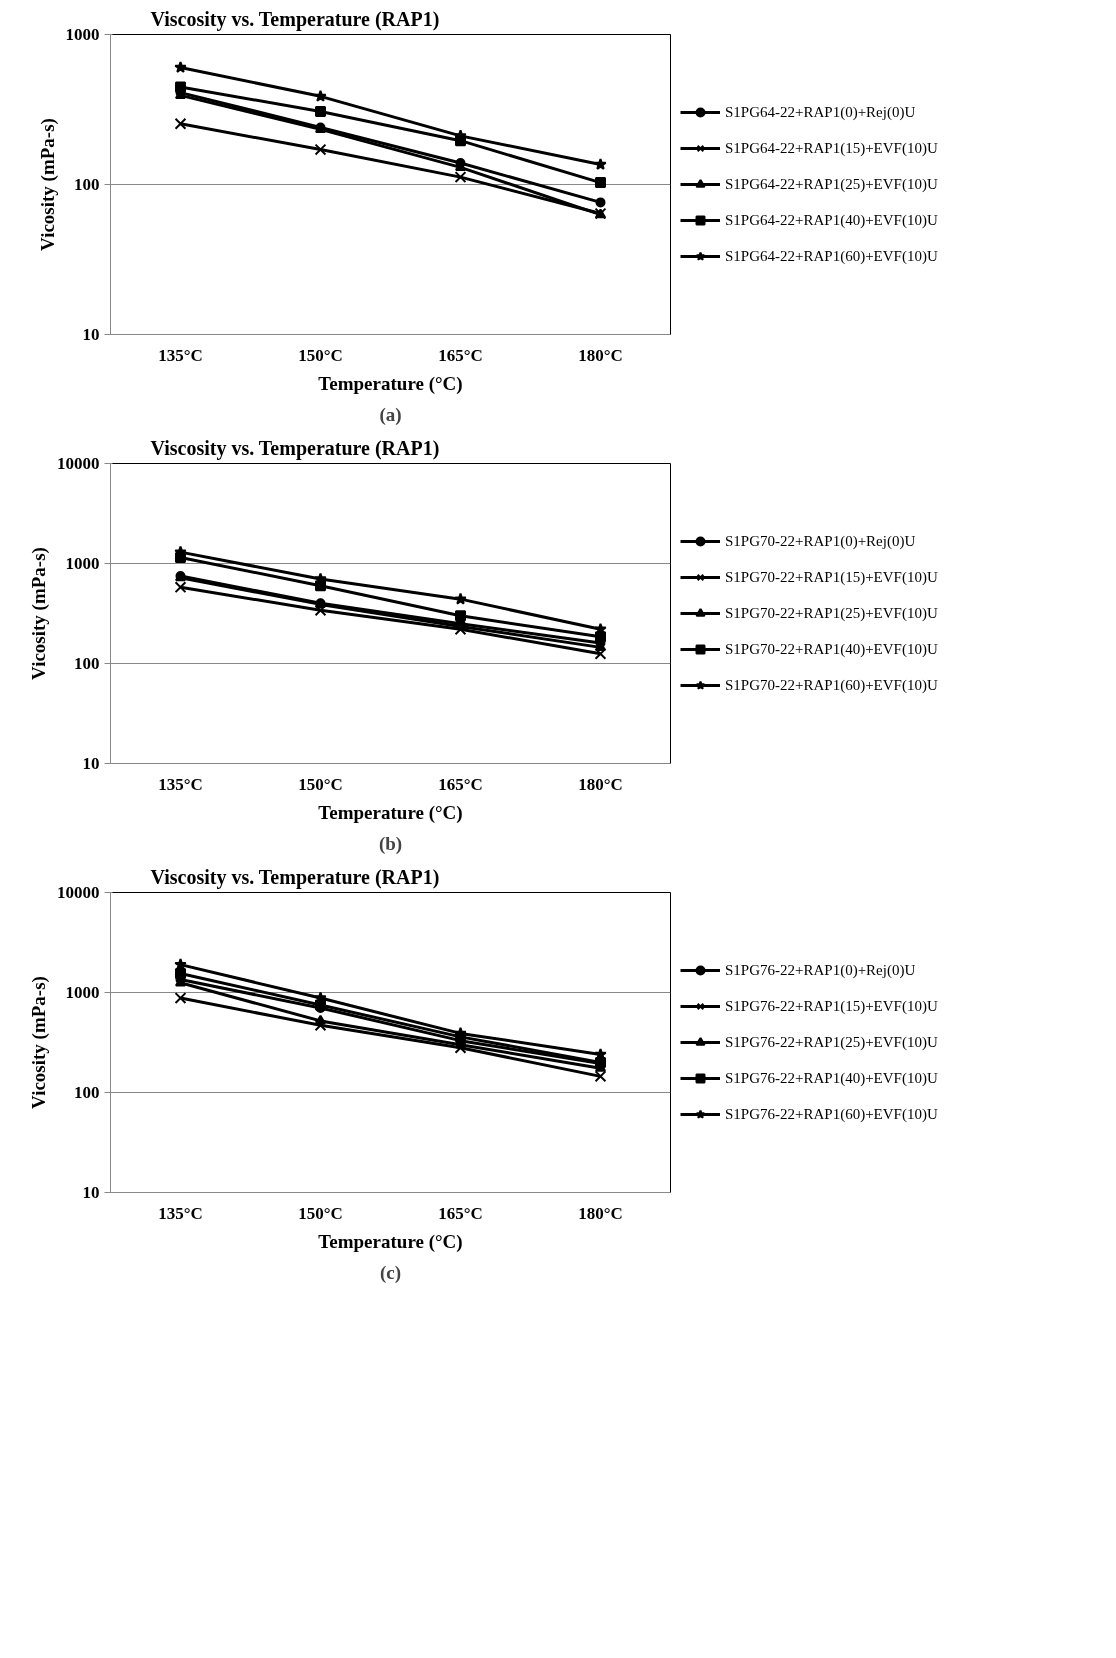 The height and width of the screenshot is (1658, 1116). What do you see at coordinates (831, 613) in the screenshot?
I see `legend-label: S1PG70-22+RAP1(25)+EVF(10)U` at bounding box center [831, 613].